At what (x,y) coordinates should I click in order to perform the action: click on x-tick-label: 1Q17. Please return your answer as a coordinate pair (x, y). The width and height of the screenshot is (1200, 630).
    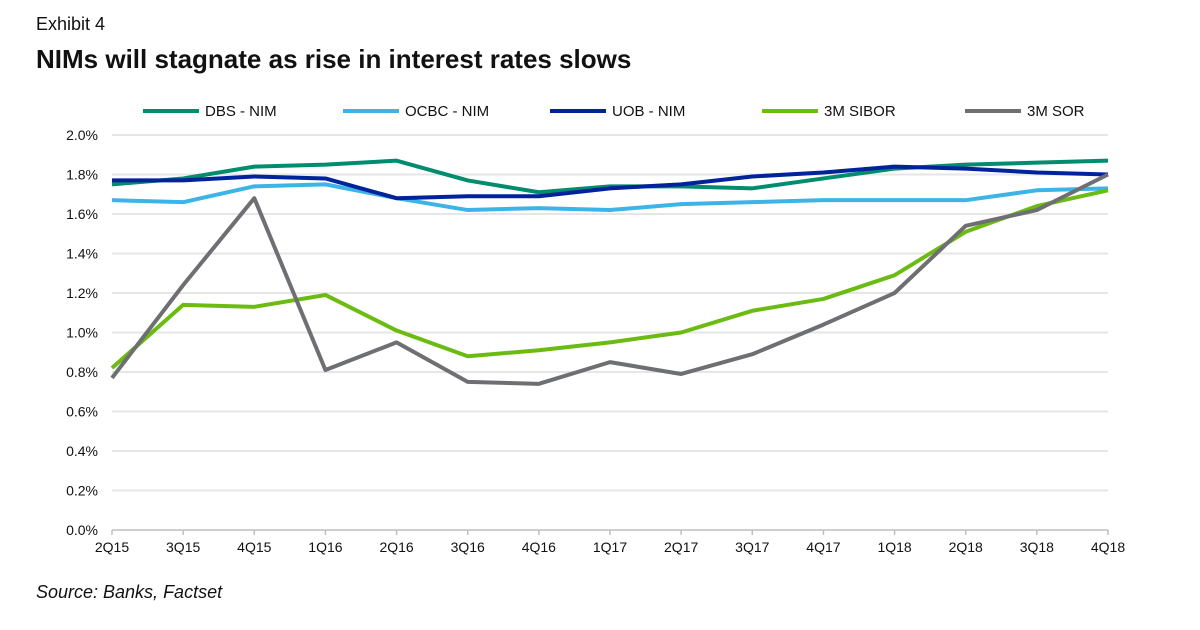
    Looking at the image, I should click on (610, 547).